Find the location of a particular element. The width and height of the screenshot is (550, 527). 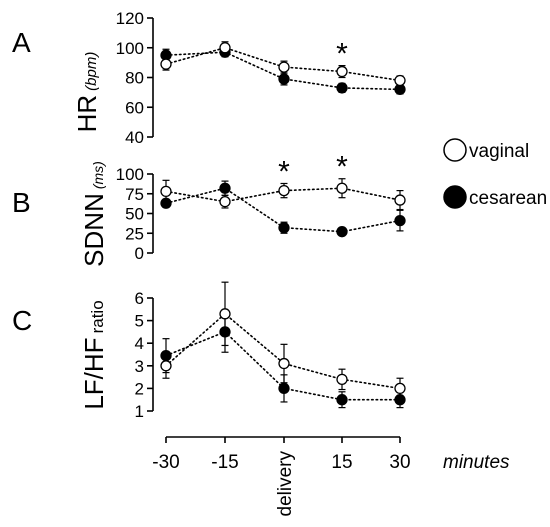

legend: vaginal cesarean is located at coordinates (495, 173).